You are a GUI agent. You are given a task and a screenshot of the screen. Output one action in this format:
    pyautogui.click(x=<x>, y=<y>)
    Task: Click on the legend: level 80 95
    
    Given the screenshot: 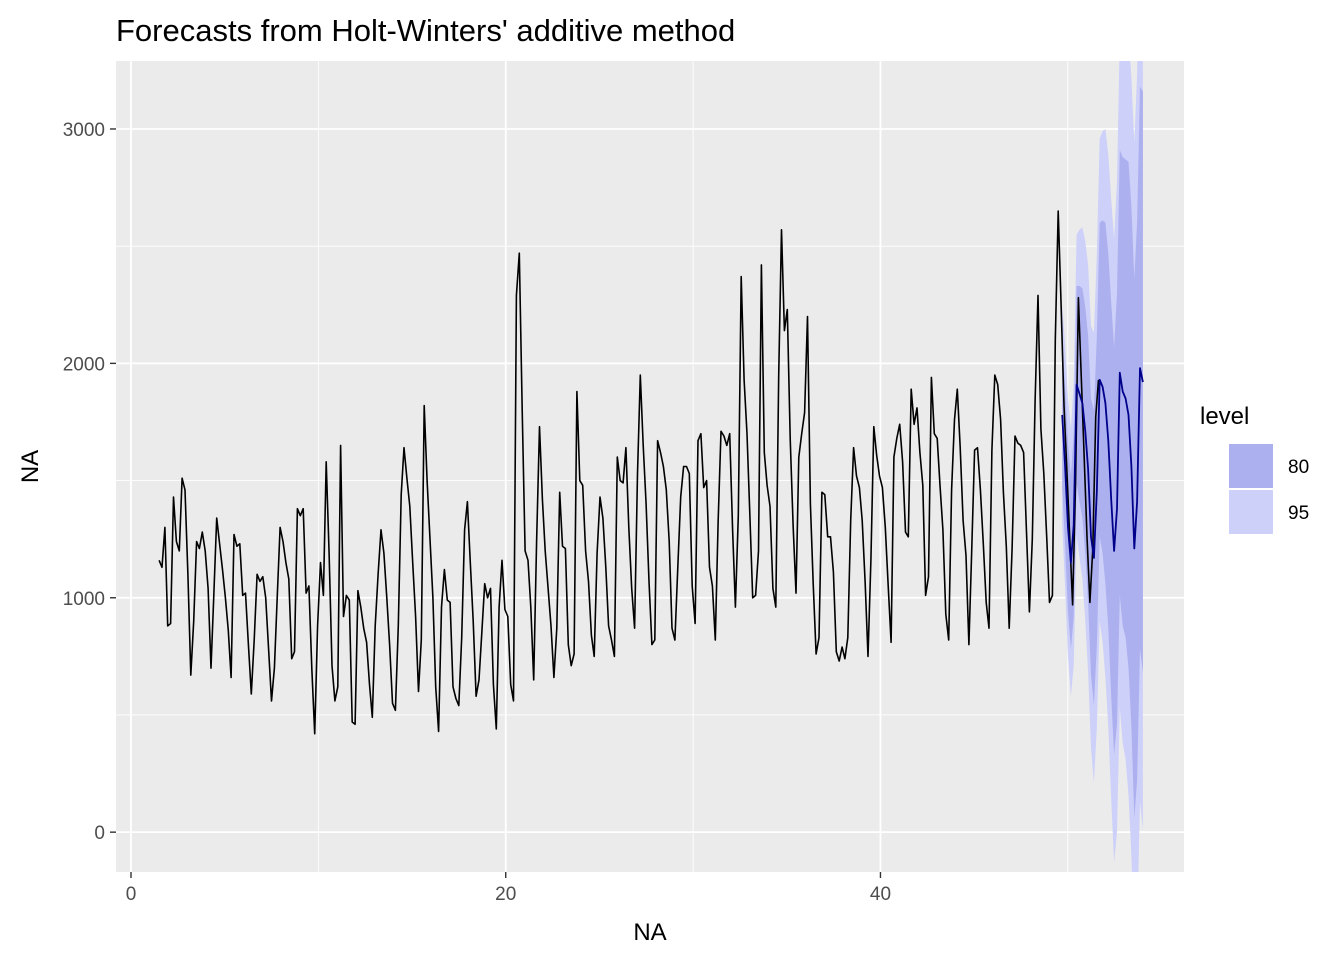 What is the action you would take?
    pyautogui.click(x=1254, y=468)
    